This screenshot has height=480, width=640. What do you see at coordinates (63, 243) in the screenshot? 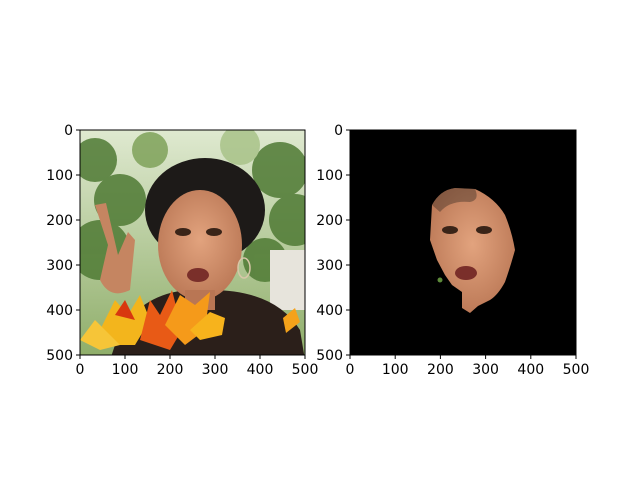
I see `left-y-ticks: 0 100 200 300 400 500` at bounding box center [63, 243].